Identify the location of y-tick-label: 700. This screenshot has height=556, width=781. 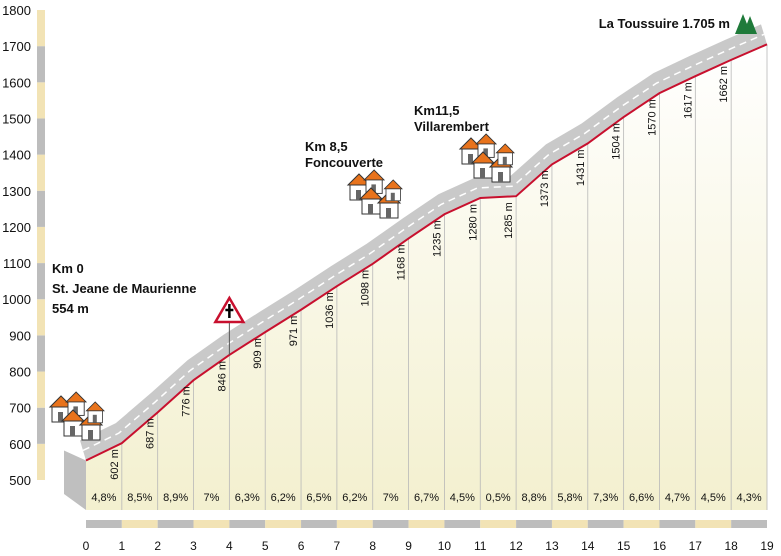
(20, 408).